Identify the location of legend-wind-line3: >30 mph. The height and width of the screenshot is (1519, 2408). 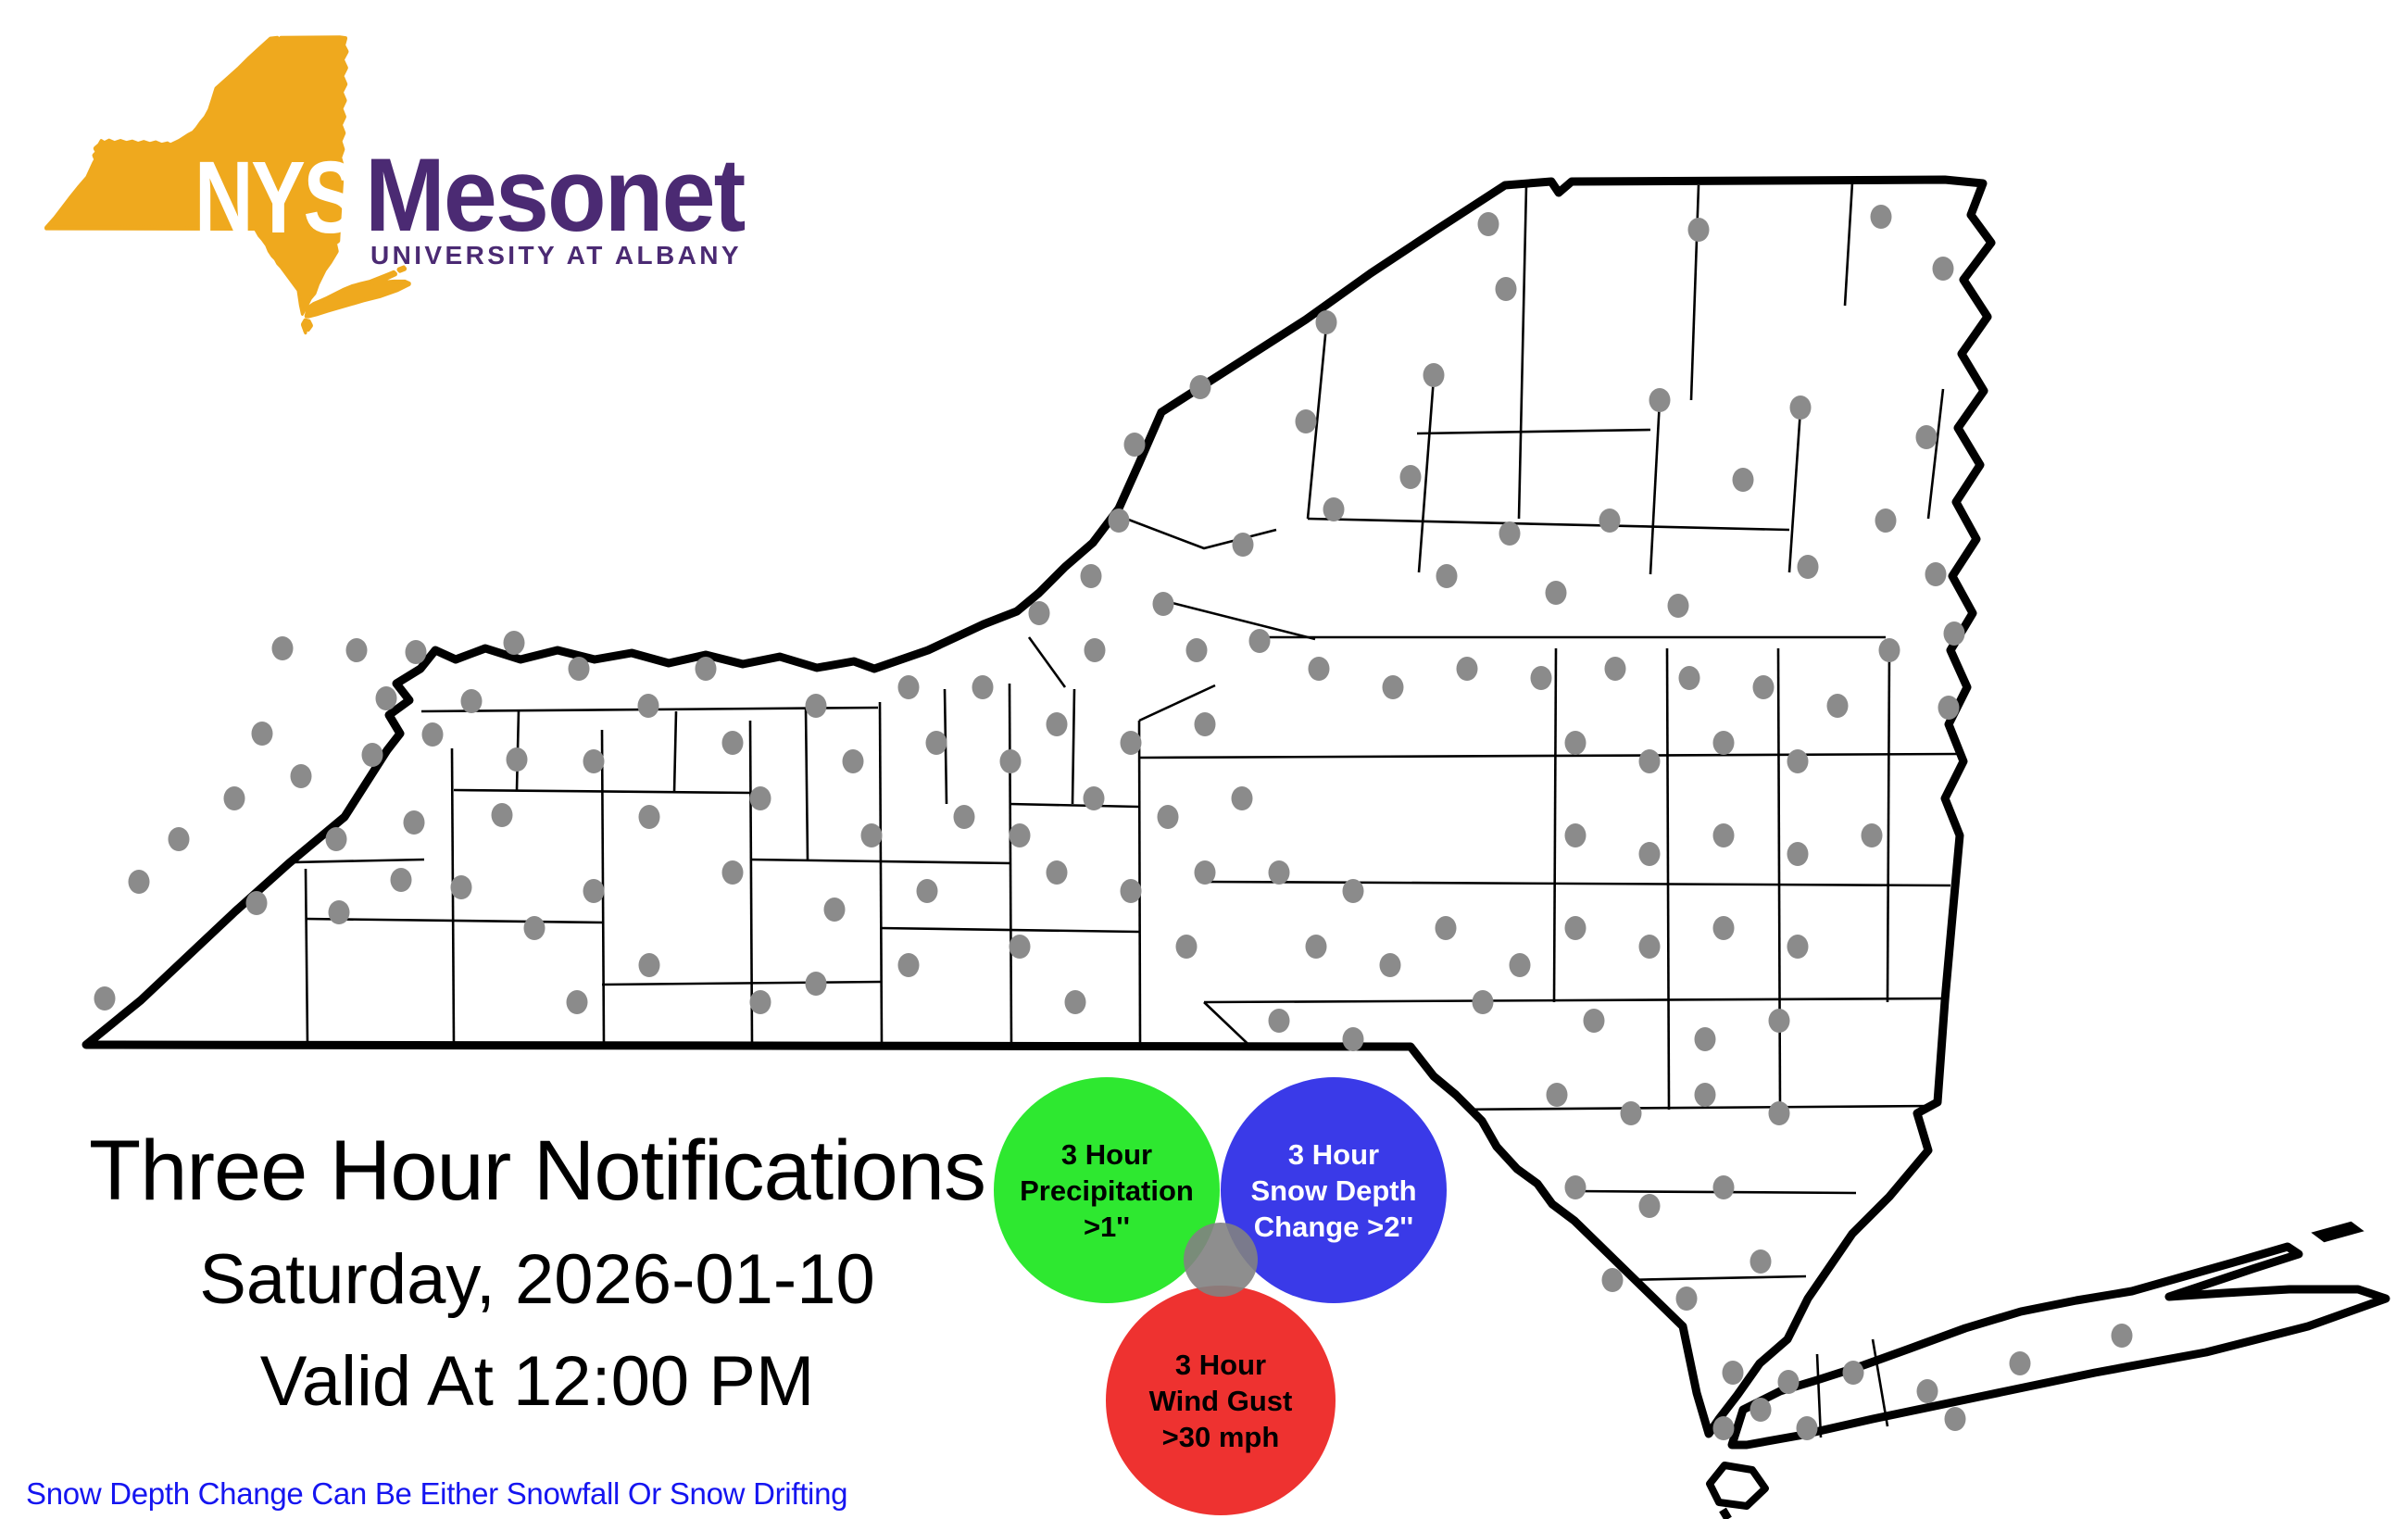
(1220, 1436).